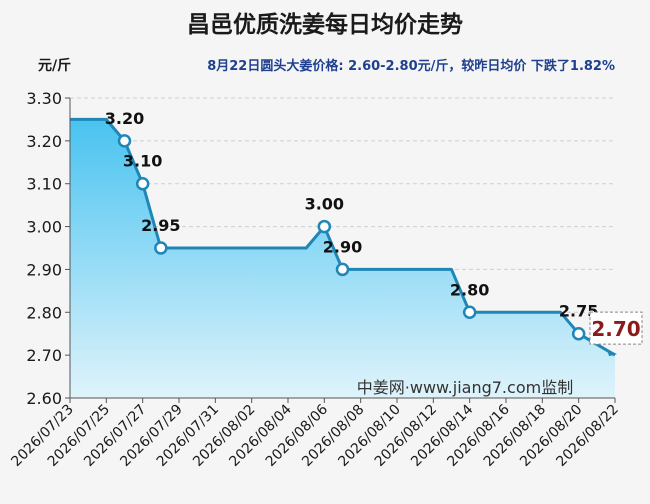 The height and width of the screenshot is (504, 650). I want to click on chart-title: 昌邑优质洗姜每日均价走势, so click(325, 24).